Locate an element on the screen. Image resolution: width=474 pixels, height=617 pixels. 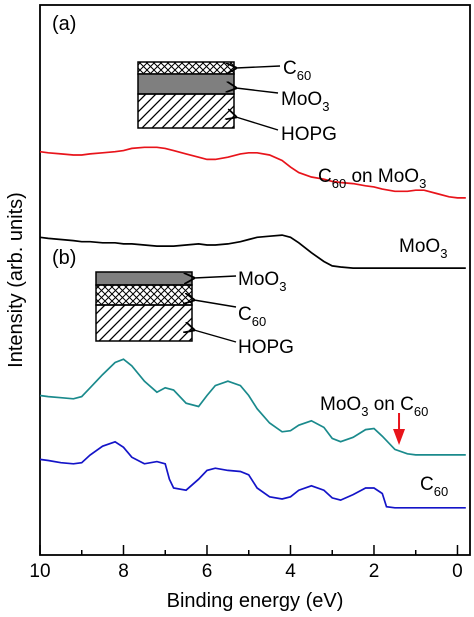
panel-a-layer-label-hopg: HOPG is located at coordinates (309, 134).